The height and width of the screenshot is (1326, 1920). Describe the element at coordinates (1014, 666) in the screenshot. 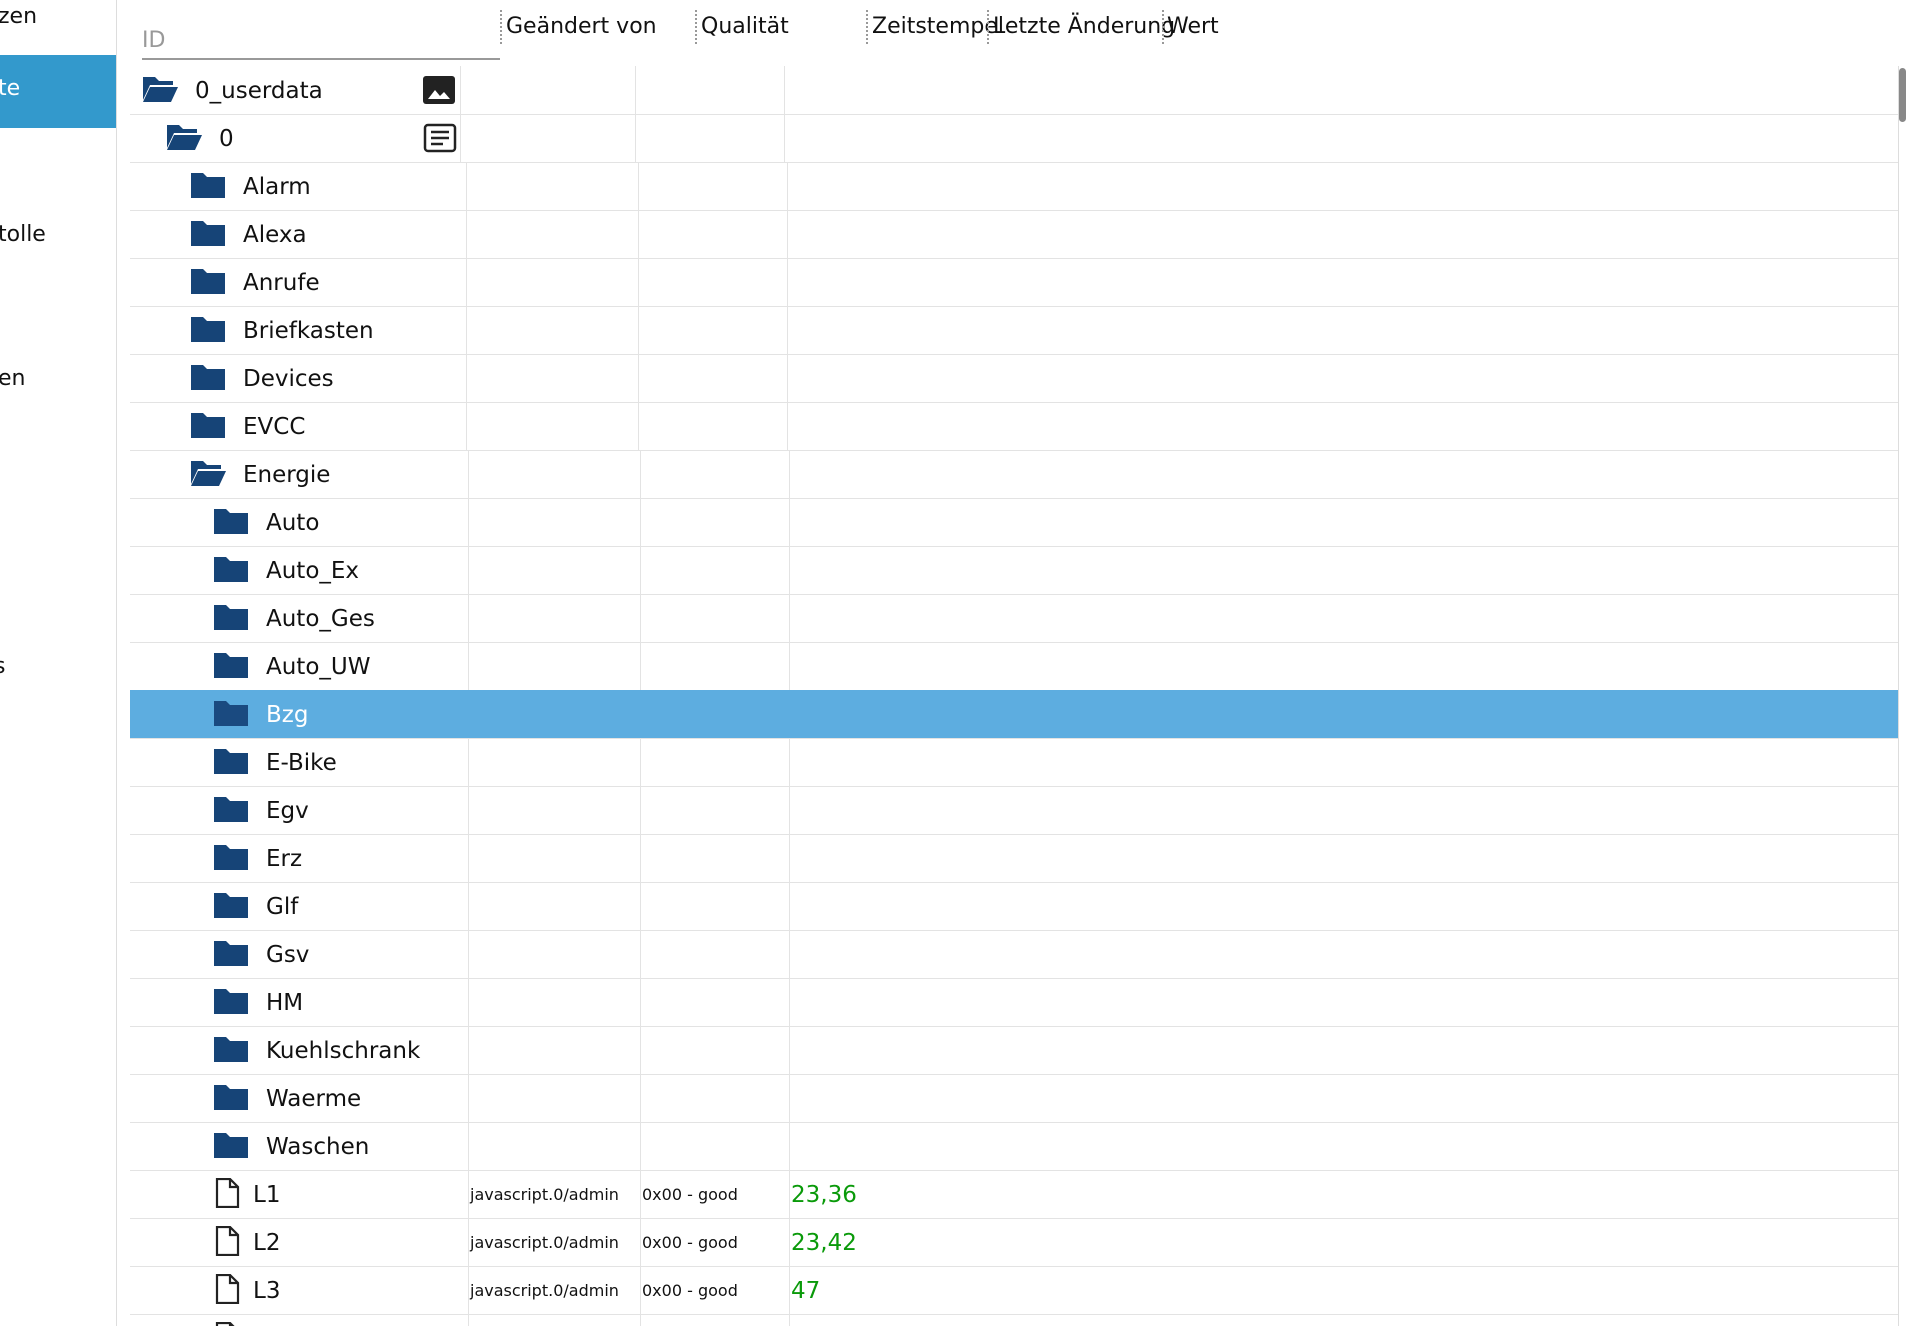

I see `tree-row: Auto_UW` at that location.